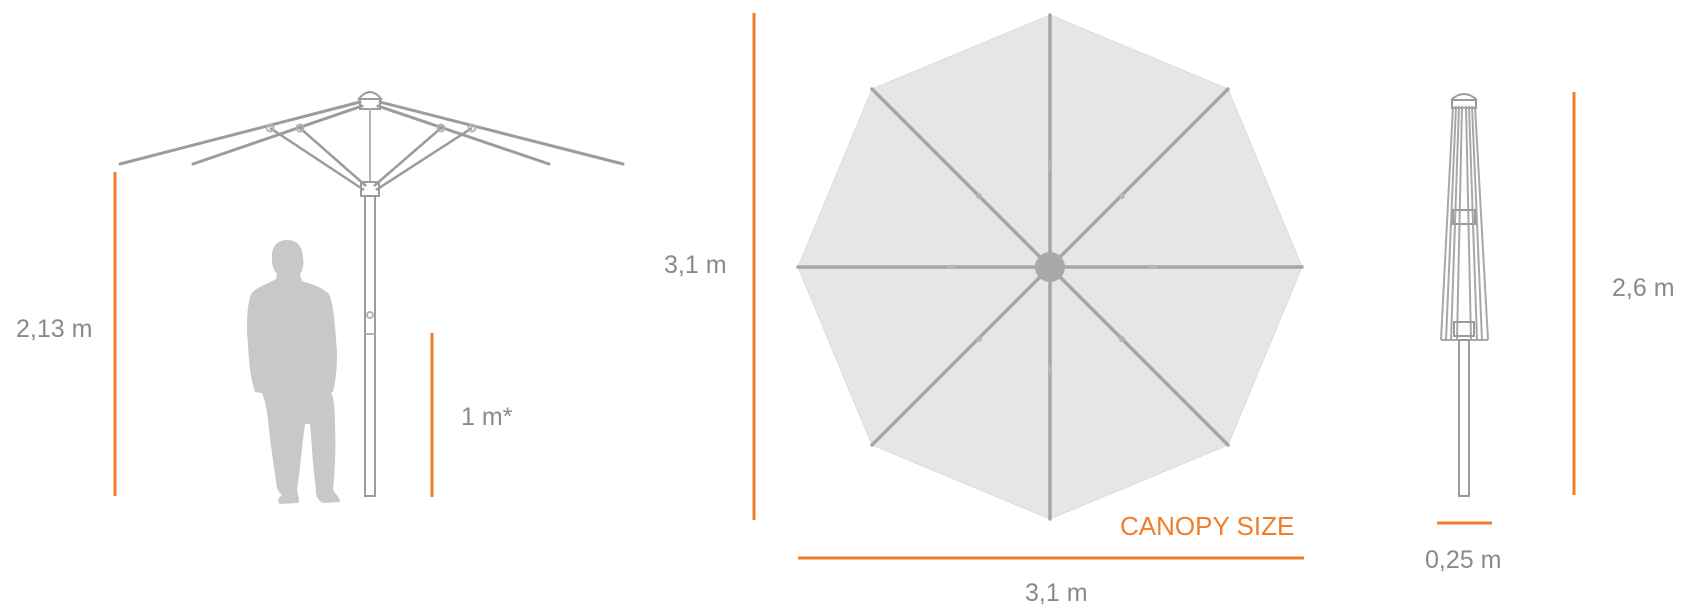 The image size is (1686, 606). I want to click on rib-right-inner, so click(463, 135).